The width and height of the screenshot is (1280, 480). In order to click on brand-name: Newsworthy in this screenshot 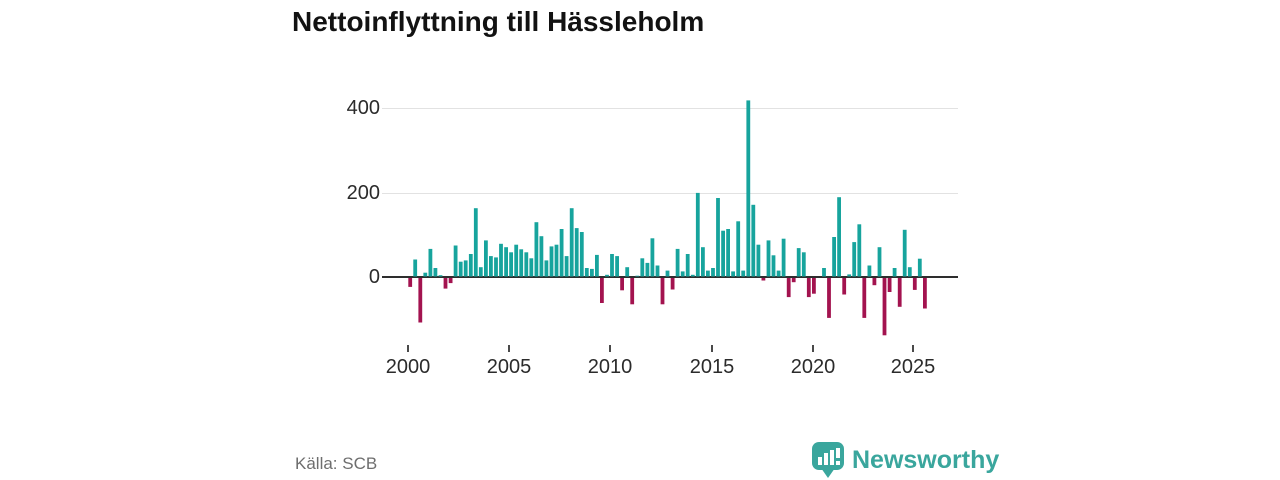, I will do `click(925, 460)`.